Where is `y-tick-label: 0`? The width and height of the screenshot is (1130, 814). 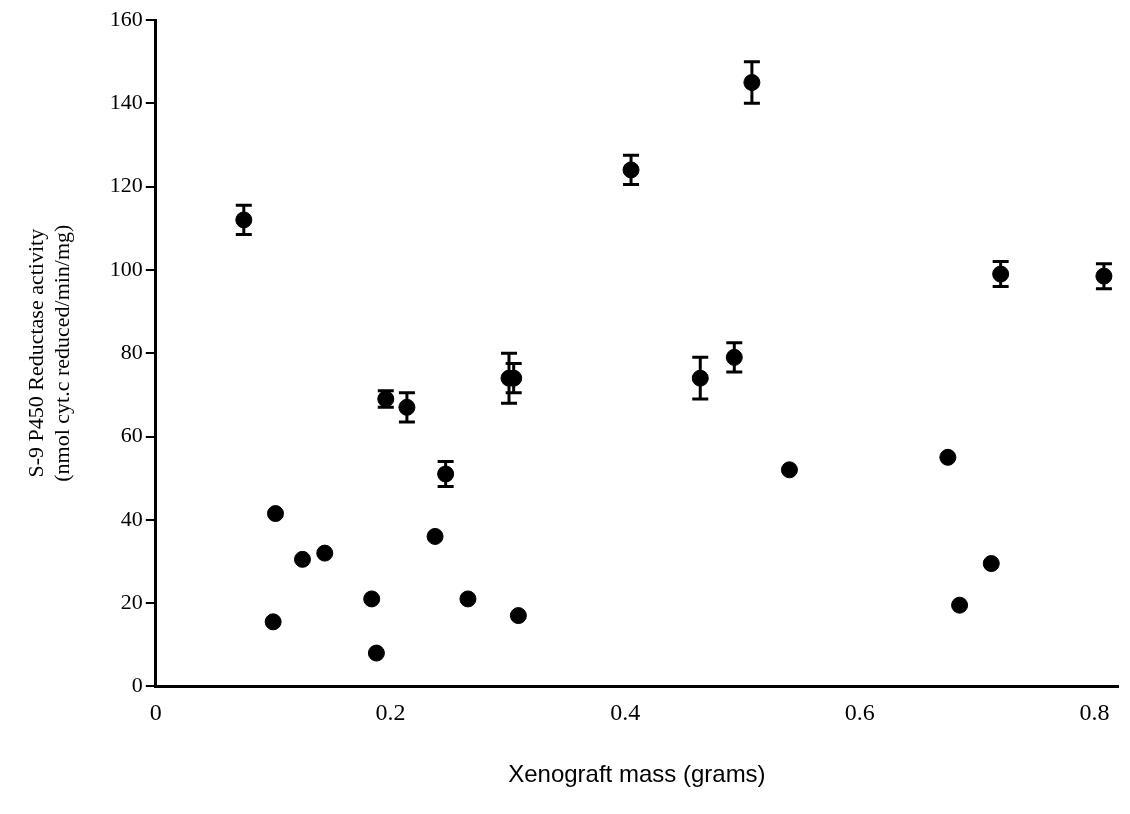
y-tick-label: 0 is located at coordinates (137, 685).